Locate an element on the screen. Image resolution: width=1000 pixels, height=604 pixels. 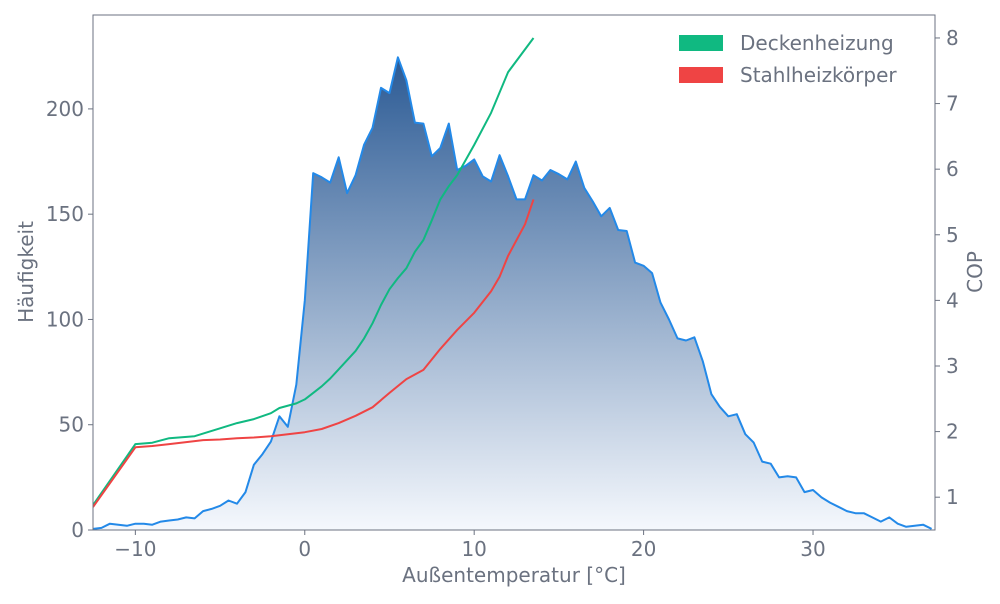
x-axis-label: Außentemperatur [°C] is located at coordinates (514, 575).